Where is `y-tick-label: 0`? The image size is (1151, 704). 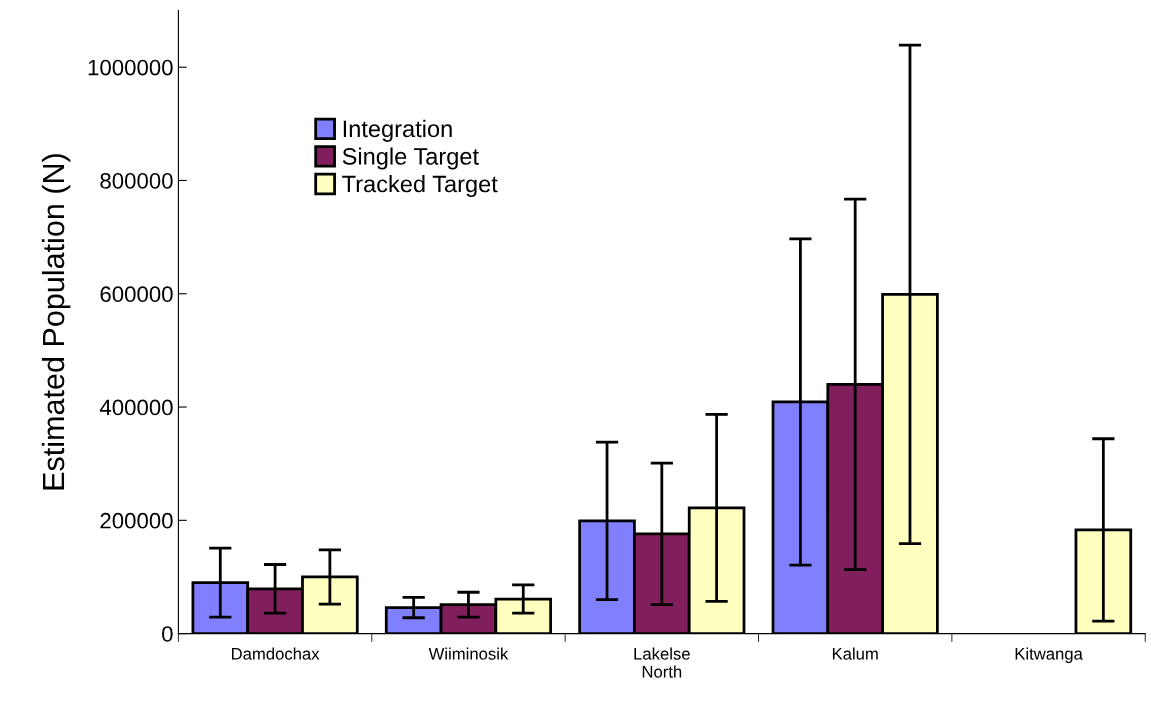 y-tick-label: 0 is located at coordinates (167, 634).